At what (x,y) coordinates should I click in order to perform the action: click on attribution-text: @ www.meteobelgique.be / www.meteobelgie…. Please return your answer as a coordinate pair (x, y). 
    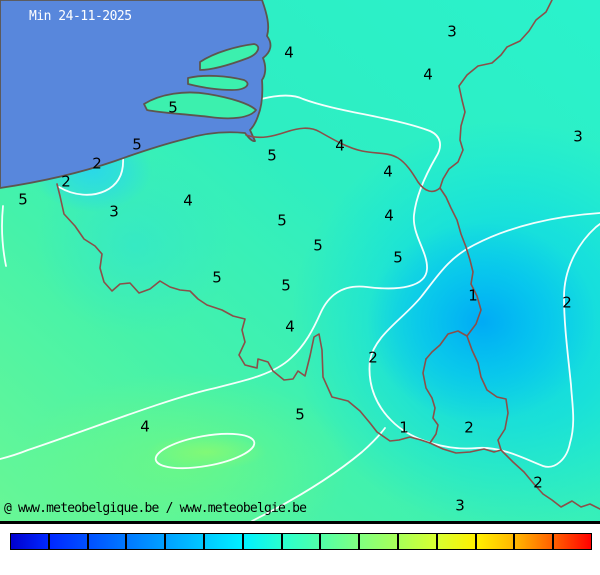
    Looking at the image, I should click on (155, 508).